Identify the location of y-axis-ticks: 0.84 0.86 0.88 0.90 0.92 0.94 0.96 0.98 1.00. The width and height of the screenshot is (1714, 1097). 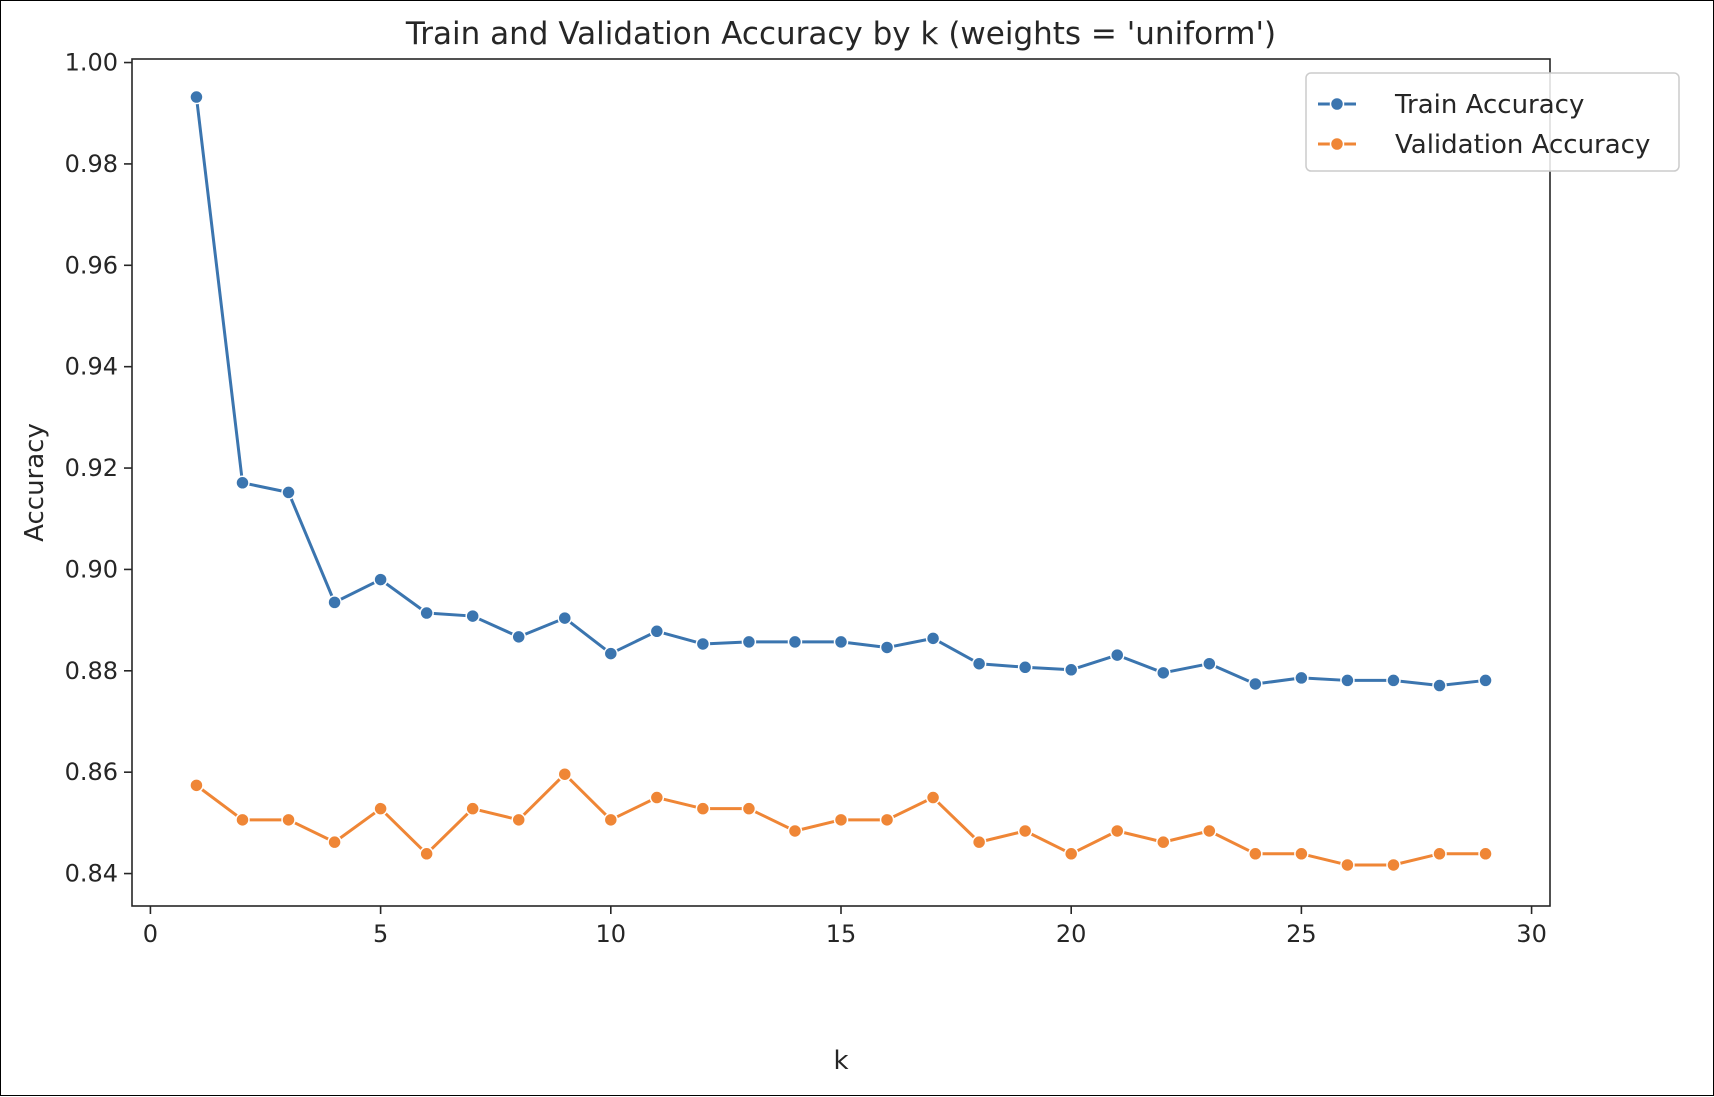
(98, 468).